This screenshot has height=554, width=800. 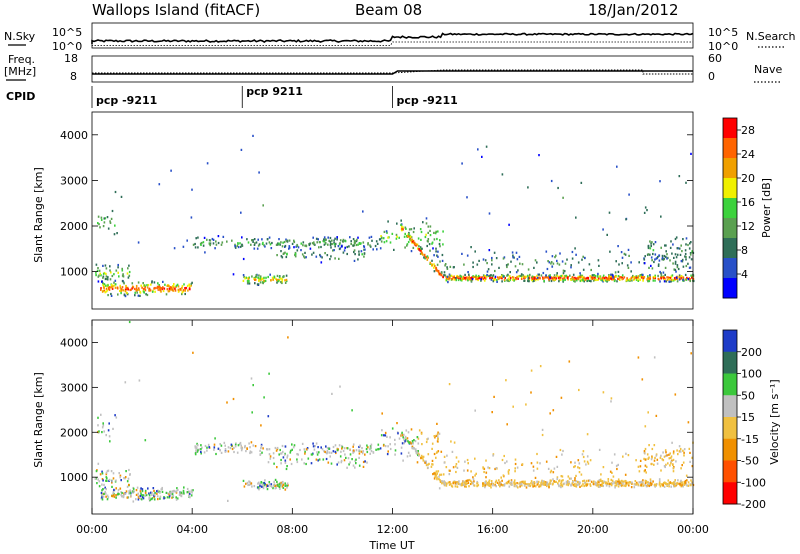 What do you see at coordinates (21, 59) in the screenshot?
I see `freq-label: Freq.` at bounding box center [21, 59].